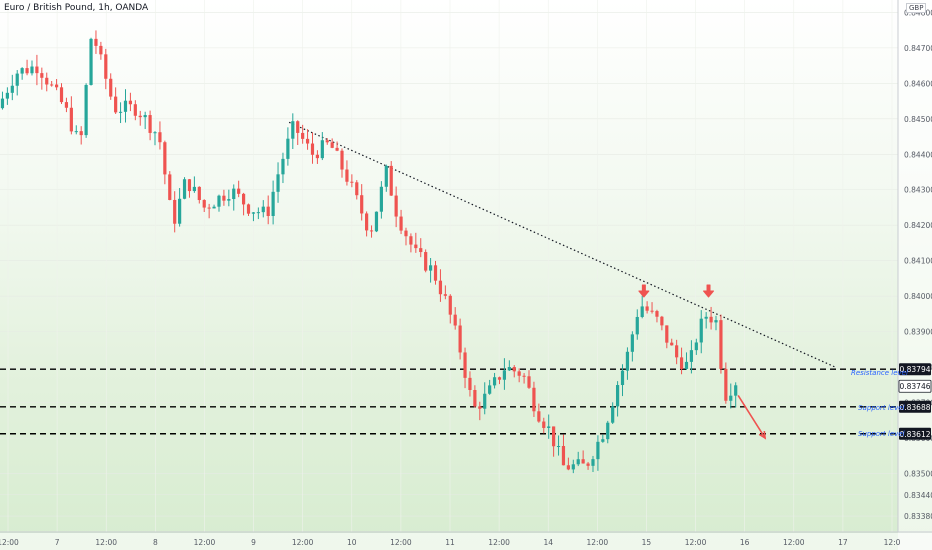 The width and height of the screenshot is (932, 550). I want to click on price-tick-label: 0.84300, so click(918, 190).